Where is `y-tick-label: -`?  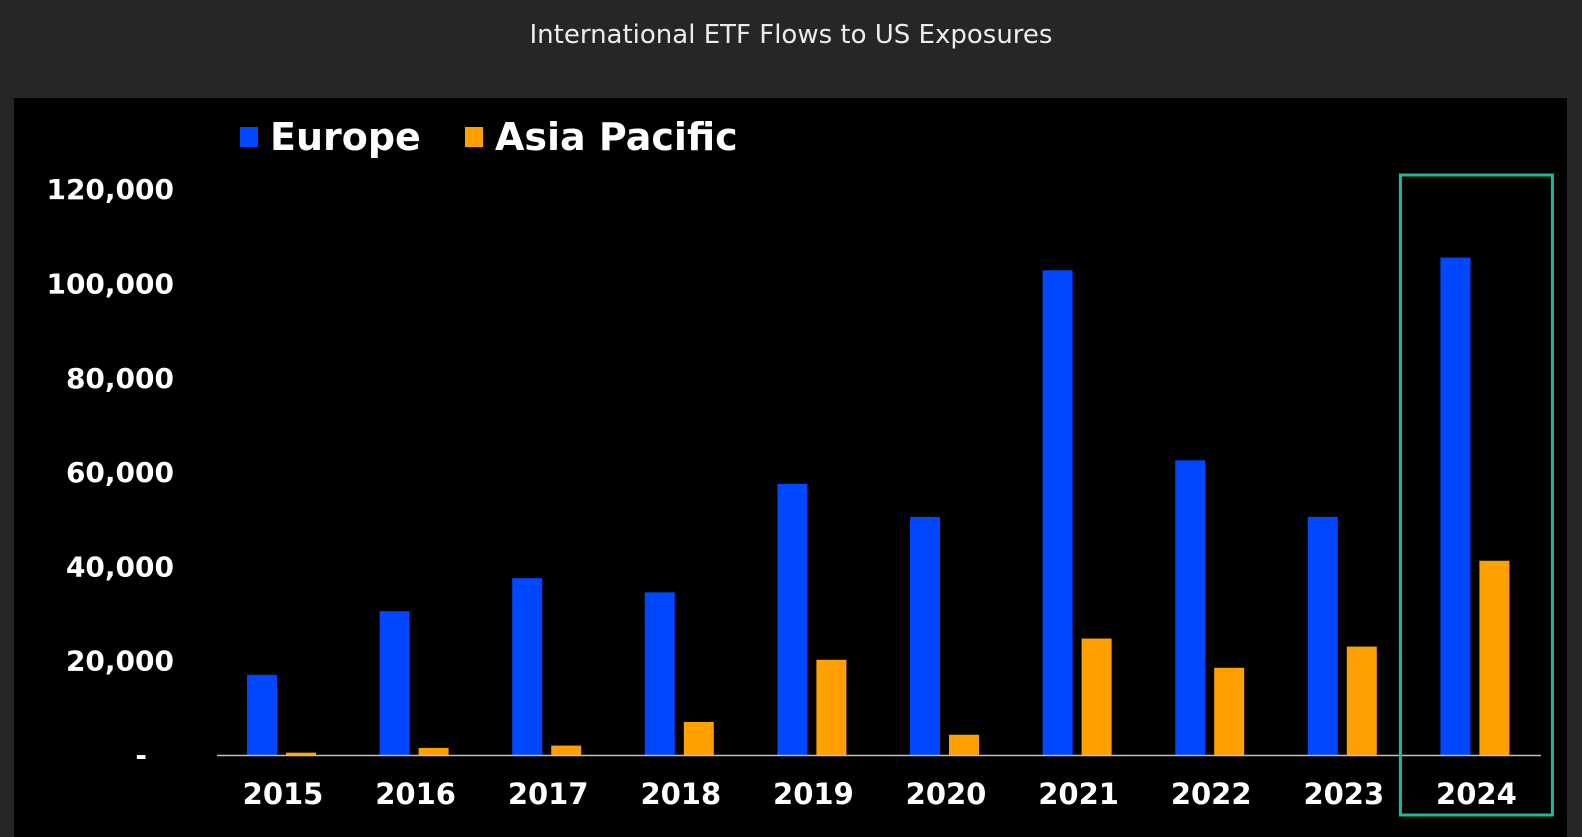
y-tick-label: - is located at coordinates (141, 755).